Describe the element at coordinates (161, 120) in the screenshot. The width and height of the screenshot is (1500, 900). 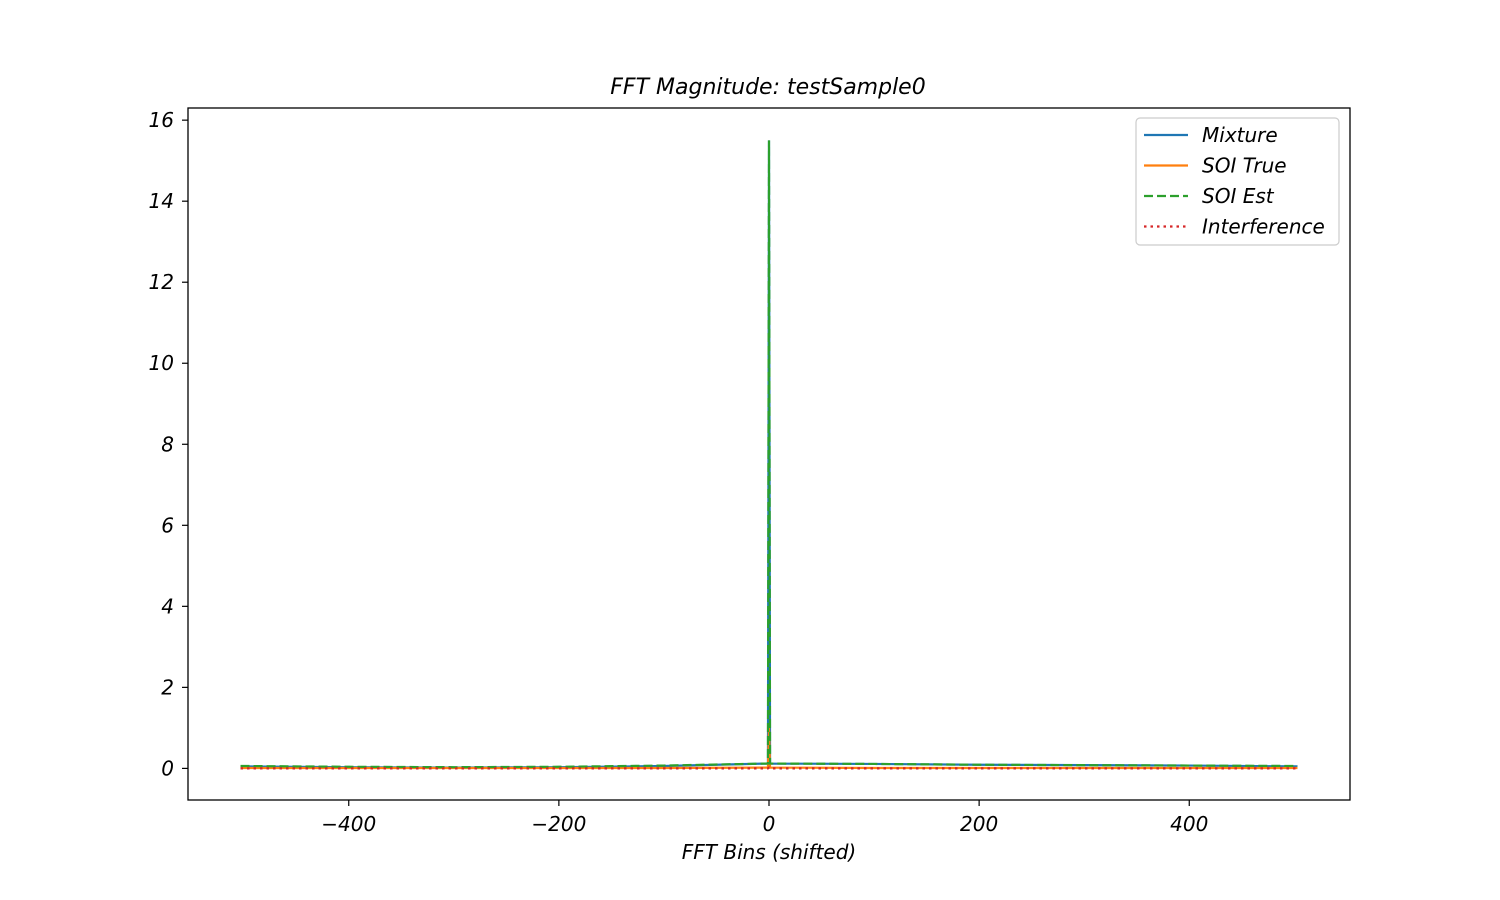
I see `y-tick-label: 16` at that location.